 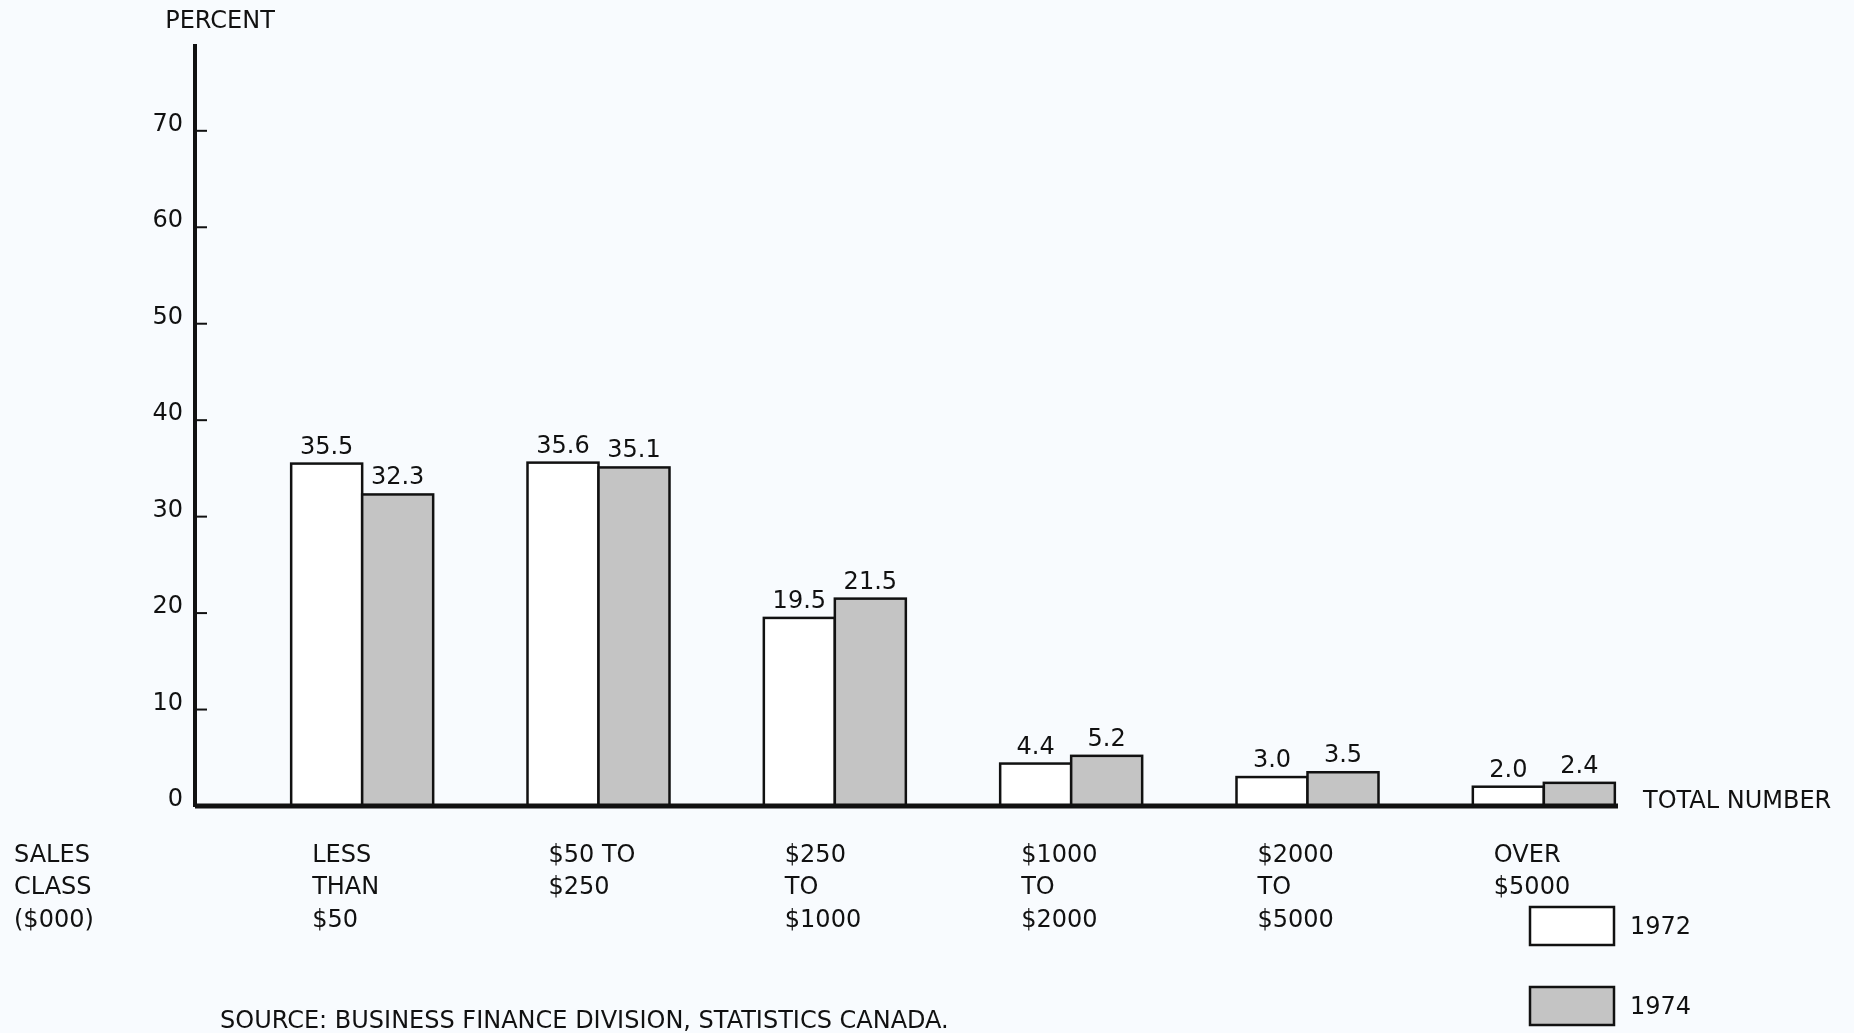 What do you see at coordinates (345, 886) in the screenshot?
I see `x-tick-label: LESS THAN $50` at bounding box center [345, 886].